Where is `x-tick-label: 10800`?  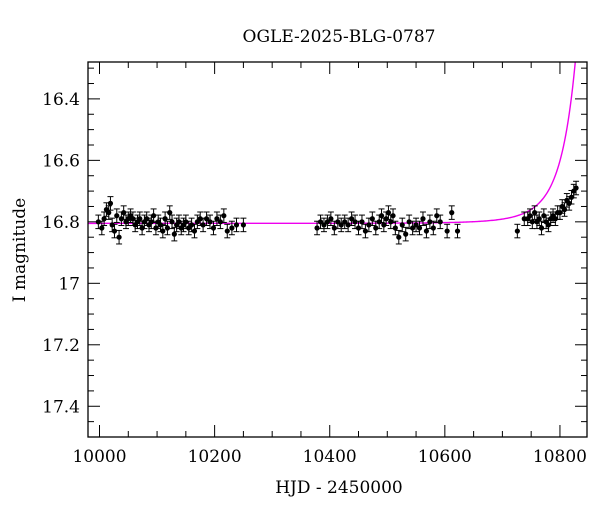
x-tick-label: 10800 is located at coordinates (560, 457).